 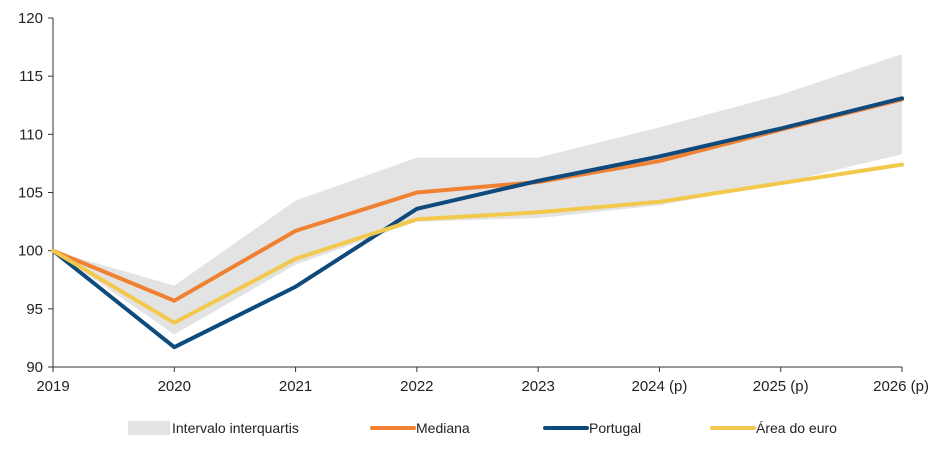 What do you see at coordinates (781, 386) in the screenshot?
I see `x-tick-label: 2025 (p)` at bounding box center [781, 386].